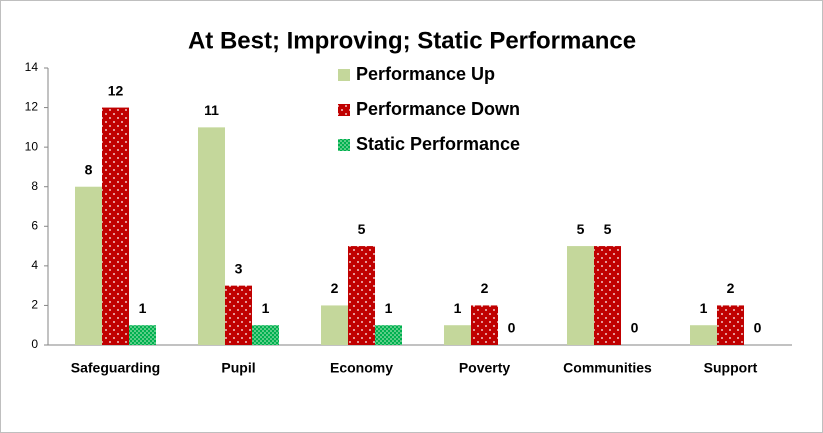  Describe the element at coordinates (115, 368) in the screenshot. I see `x-tick-label: Safeguarding` at that location.